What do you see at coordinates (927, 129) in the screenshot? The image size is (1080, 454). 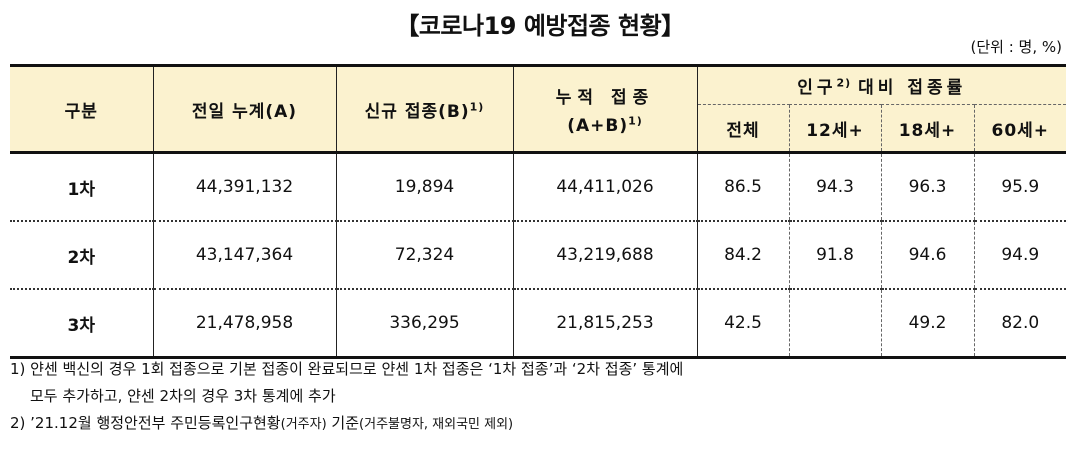 I see `header-sub-18: 18세+` at bounding box center [927, 129].